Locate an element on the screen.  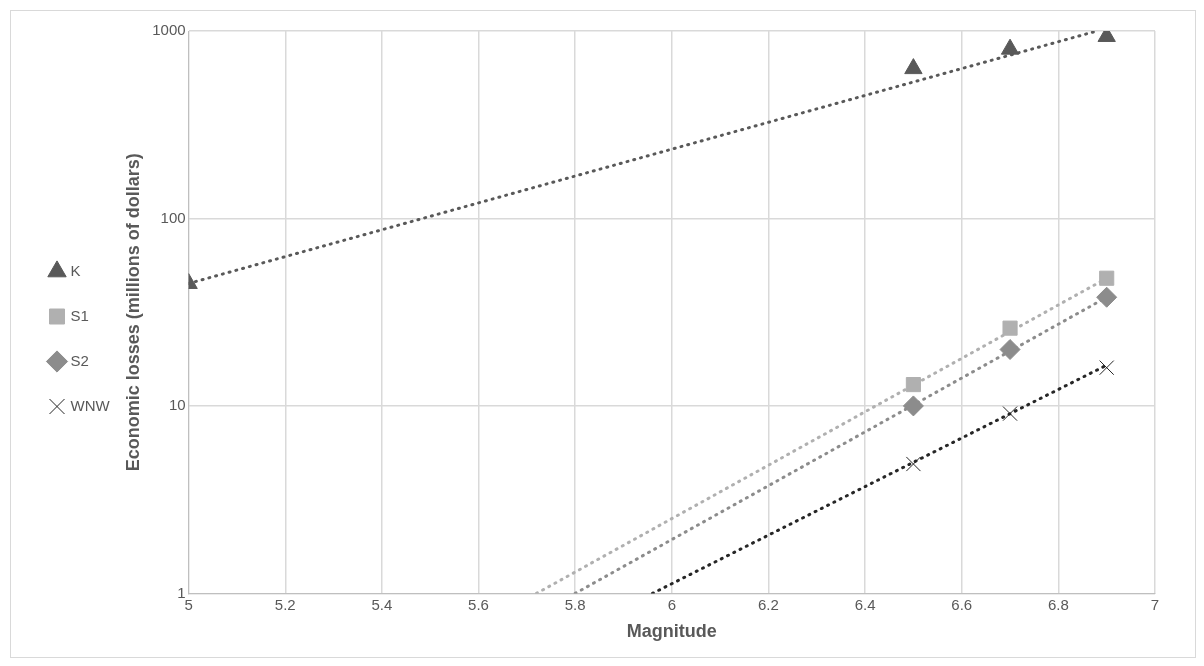
legend-label: S2 is located at coordinates (79, 360).